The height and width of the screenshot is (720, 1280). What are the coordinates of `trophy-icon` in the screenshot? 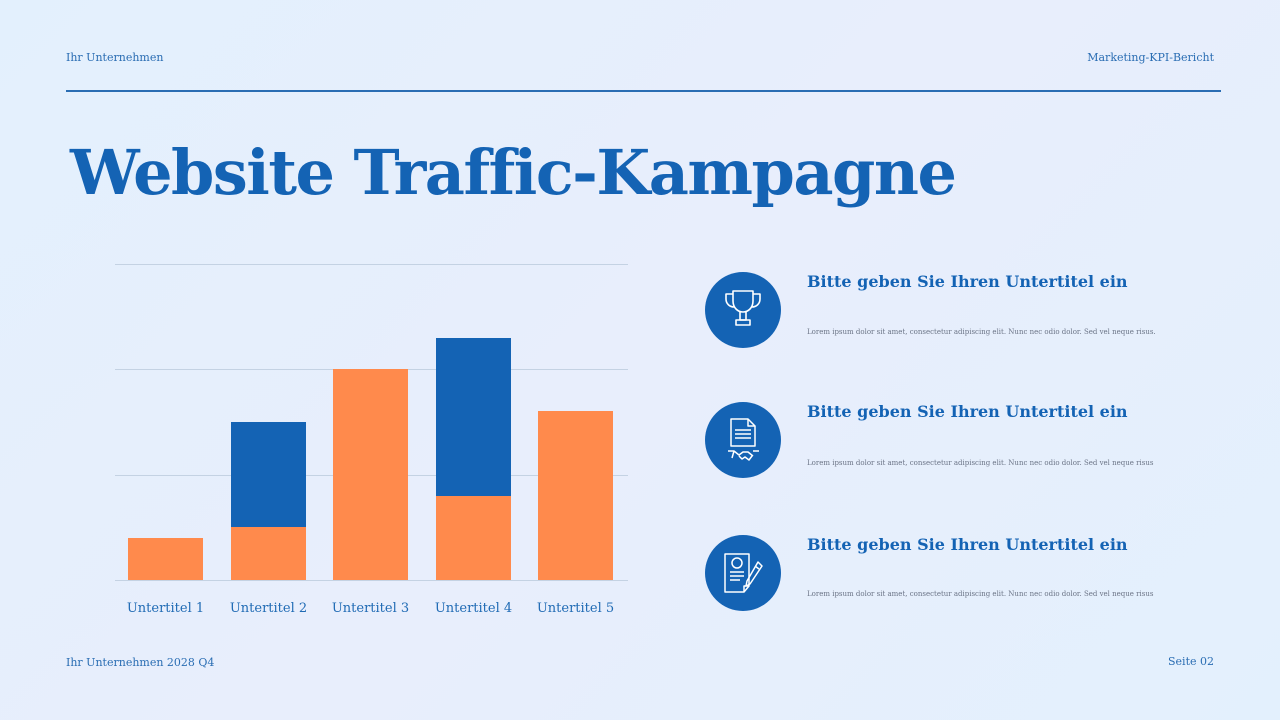 It's located at (743, 308).